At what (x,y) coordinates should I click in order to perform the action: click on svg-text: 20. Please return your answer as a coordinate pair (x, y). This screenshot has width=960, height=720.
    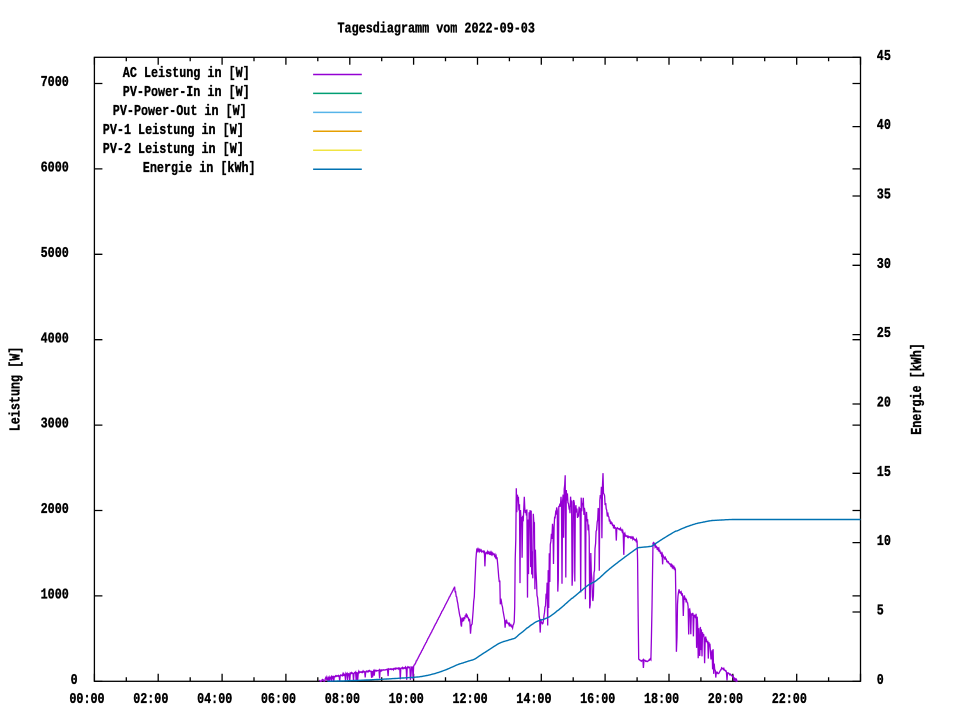
    Looking at the image, I should click on (884, 404).